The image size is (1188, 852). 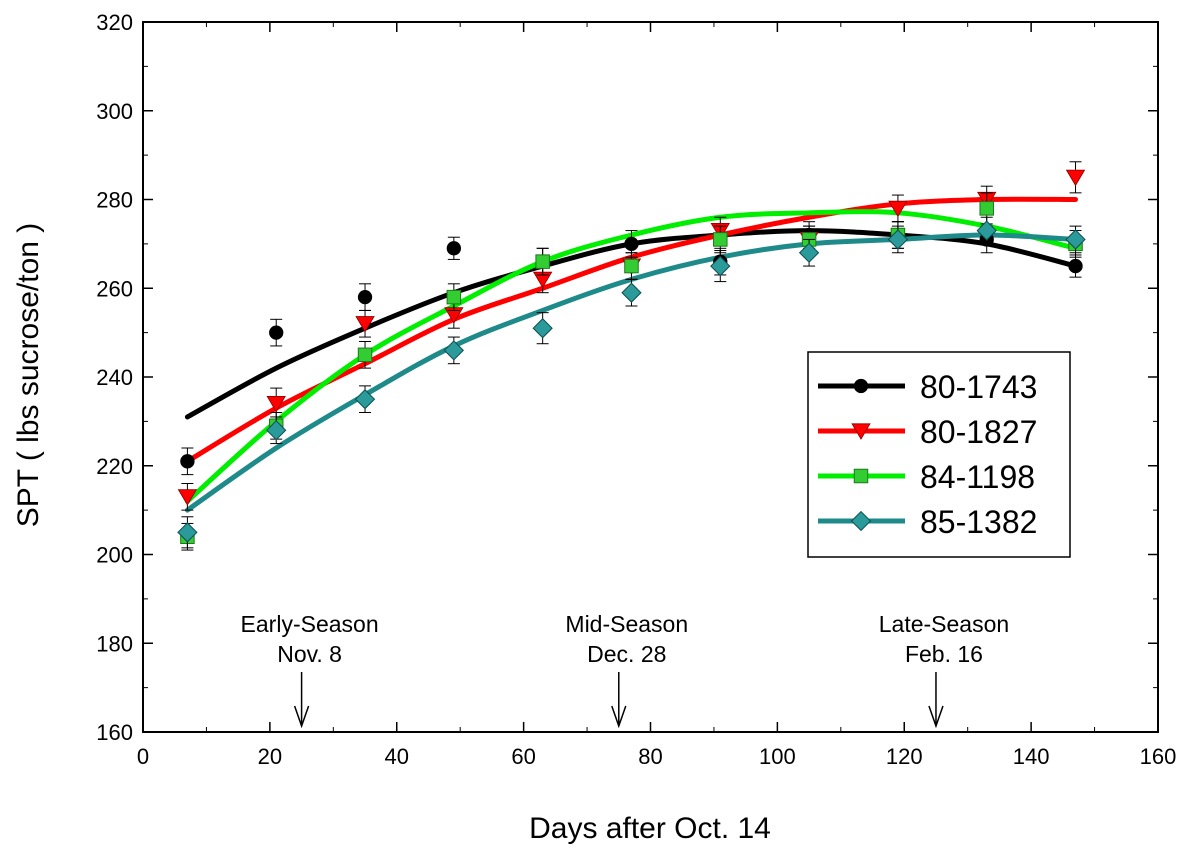 What do you see at coordinates (114, 288) in the screenshot?
I see `y-tick-label: 260` at bounding box center [114, 288].